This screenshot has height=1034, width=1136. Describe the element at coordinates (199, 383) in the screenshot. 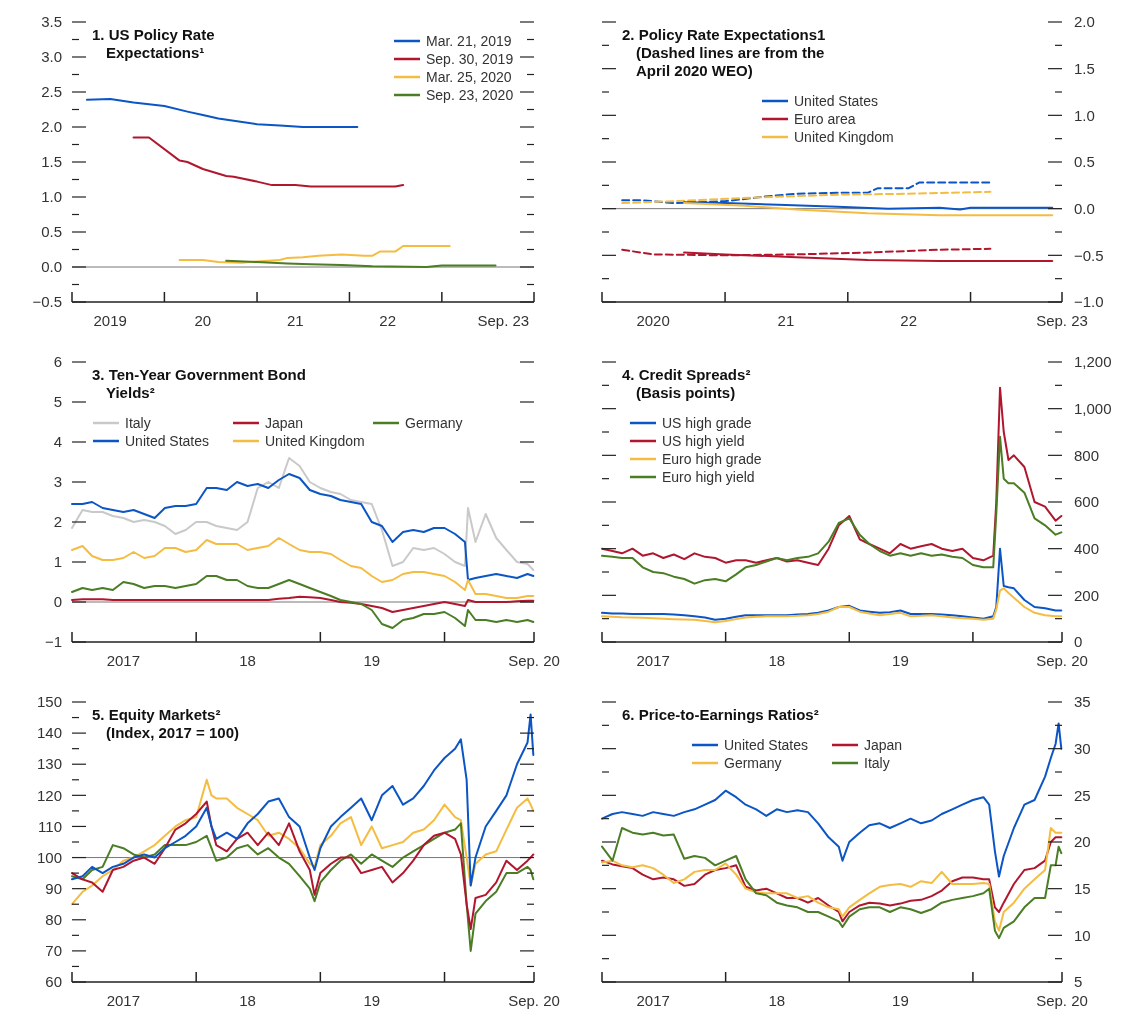

I see `text: 3. Ten-Year Government Bond Yields²` at that location.